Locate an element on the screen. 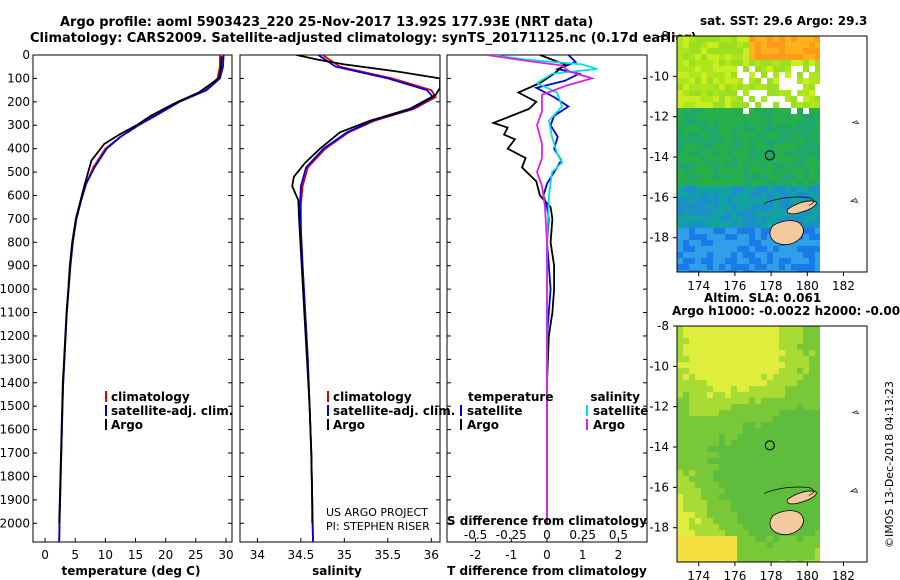  xtick-label-diff: -2 is located at coordinates (476, 555).